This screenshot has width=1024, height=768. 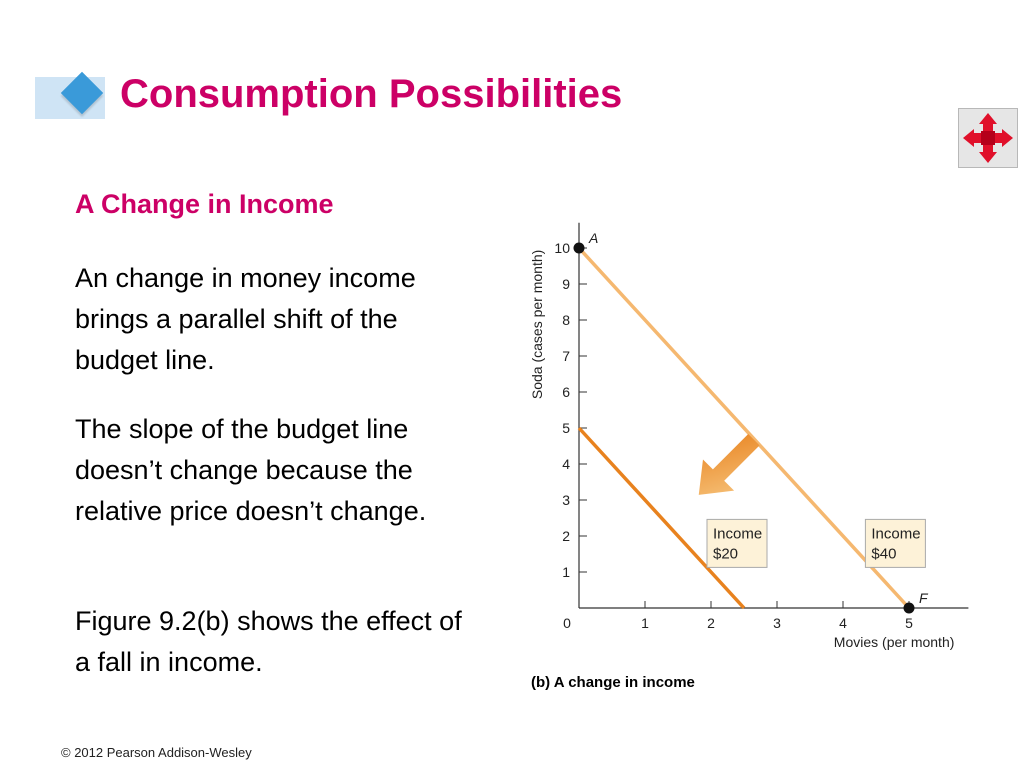 What do you see at coordinates (156, 752) in the screenshot?
I see `copyright-footer: © 2012 Pearson Addison-Wesley` at bounding box center [156, 752].